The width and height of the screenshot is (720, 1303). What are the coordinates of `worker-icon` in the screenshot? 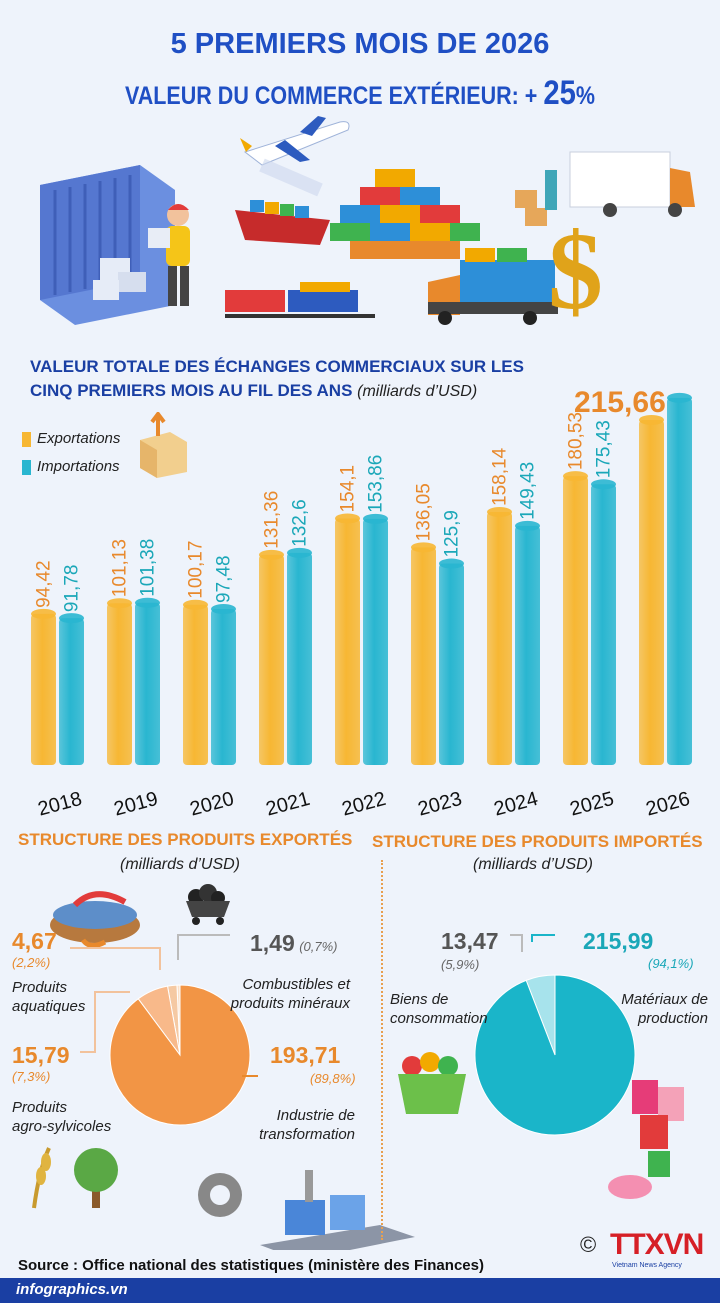 It's located at (169, 255).